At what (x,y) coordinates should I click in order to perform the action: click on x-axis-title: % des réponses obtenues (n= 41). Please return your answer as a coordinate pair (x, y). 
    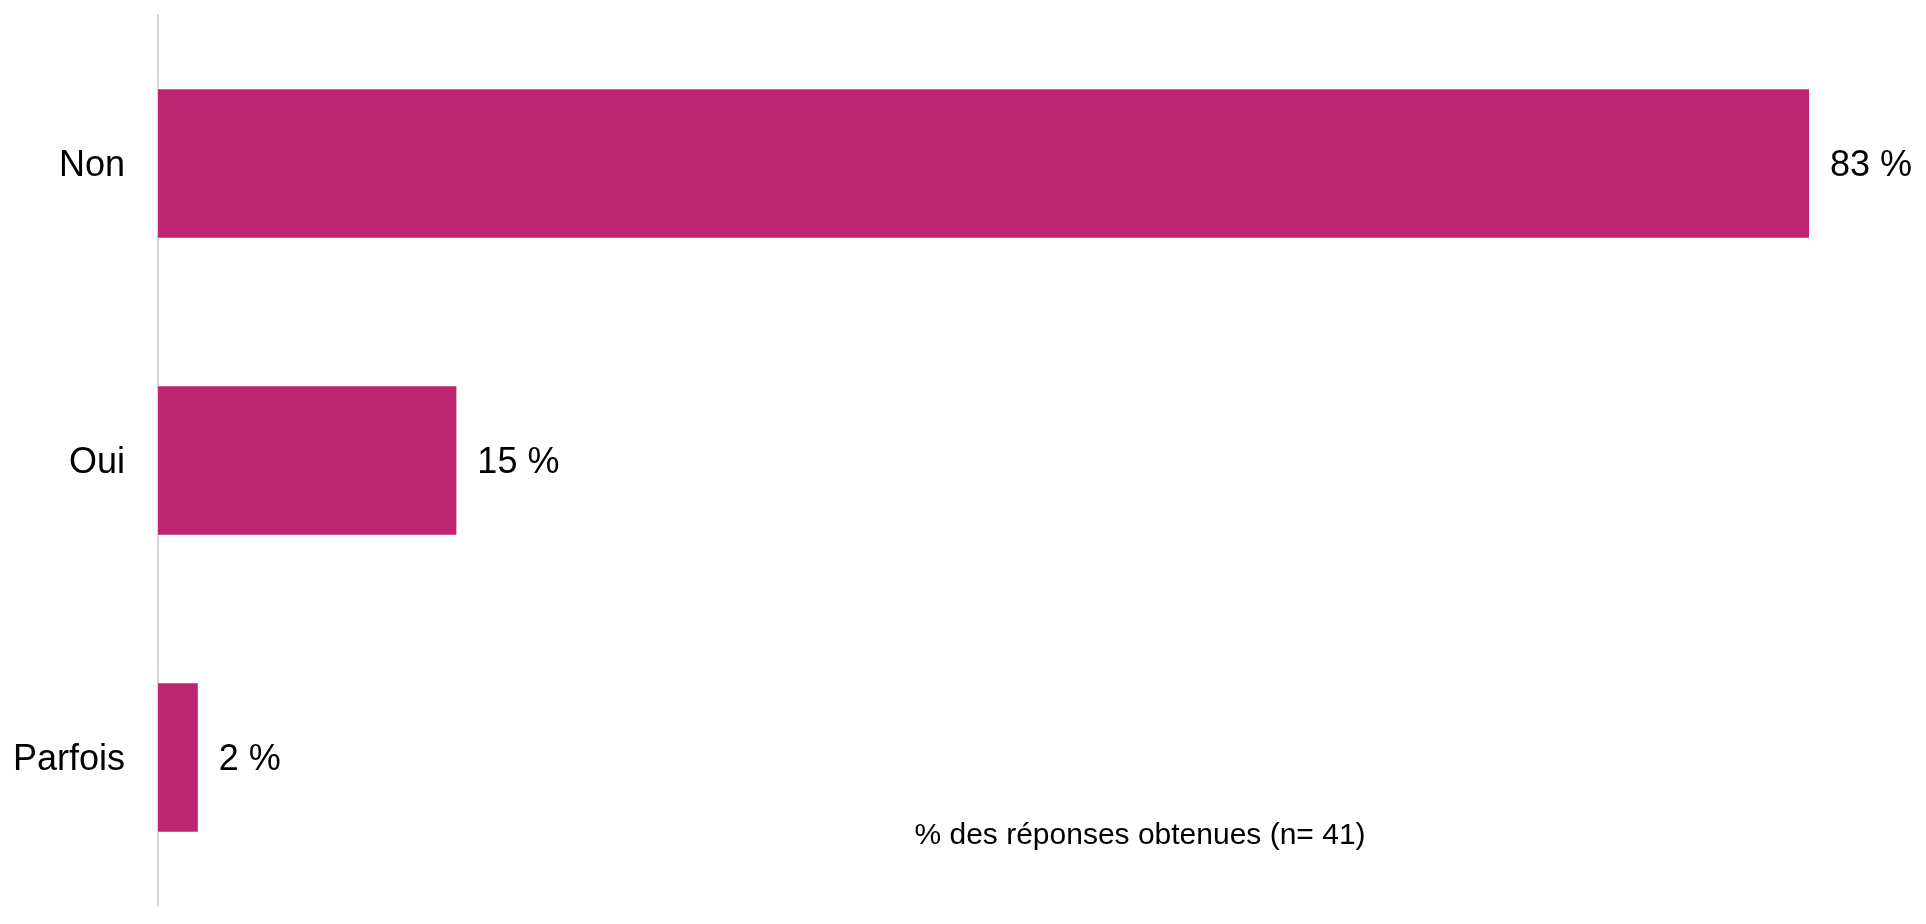
    Looking at the image, I should click on (1140, 833).